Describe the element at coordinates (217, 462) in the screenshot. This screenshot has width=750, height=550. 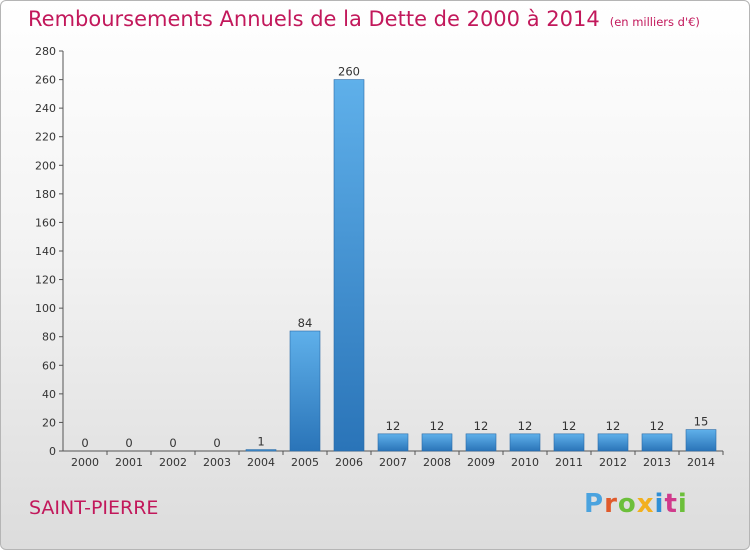
I see `x-tick-label: 2003` at that location.